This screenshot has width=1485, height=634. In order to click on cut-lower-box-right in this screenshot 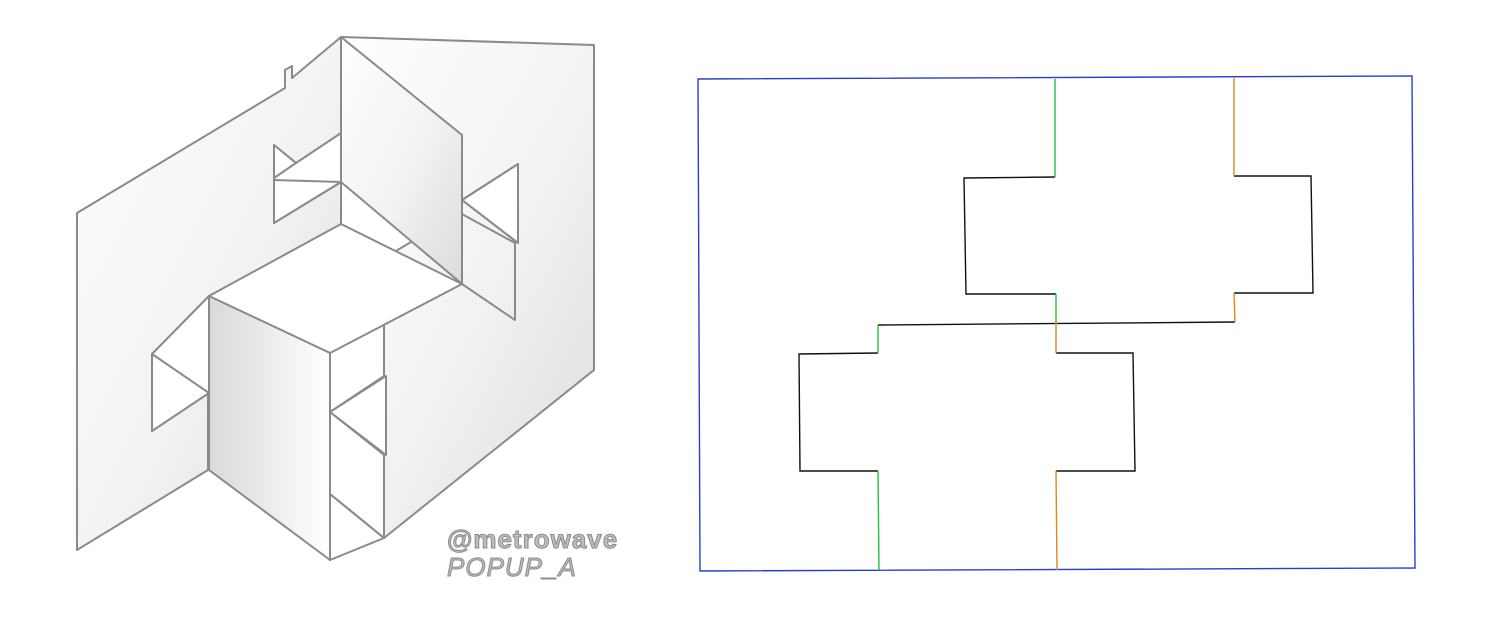, I will do `click(1096, 412)`.